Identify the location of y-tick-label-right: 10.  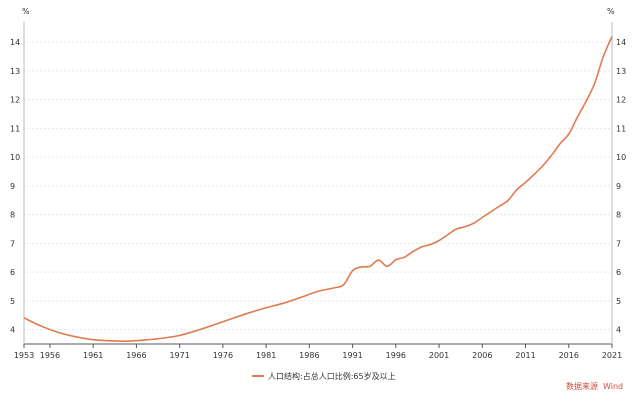
(621, 157).